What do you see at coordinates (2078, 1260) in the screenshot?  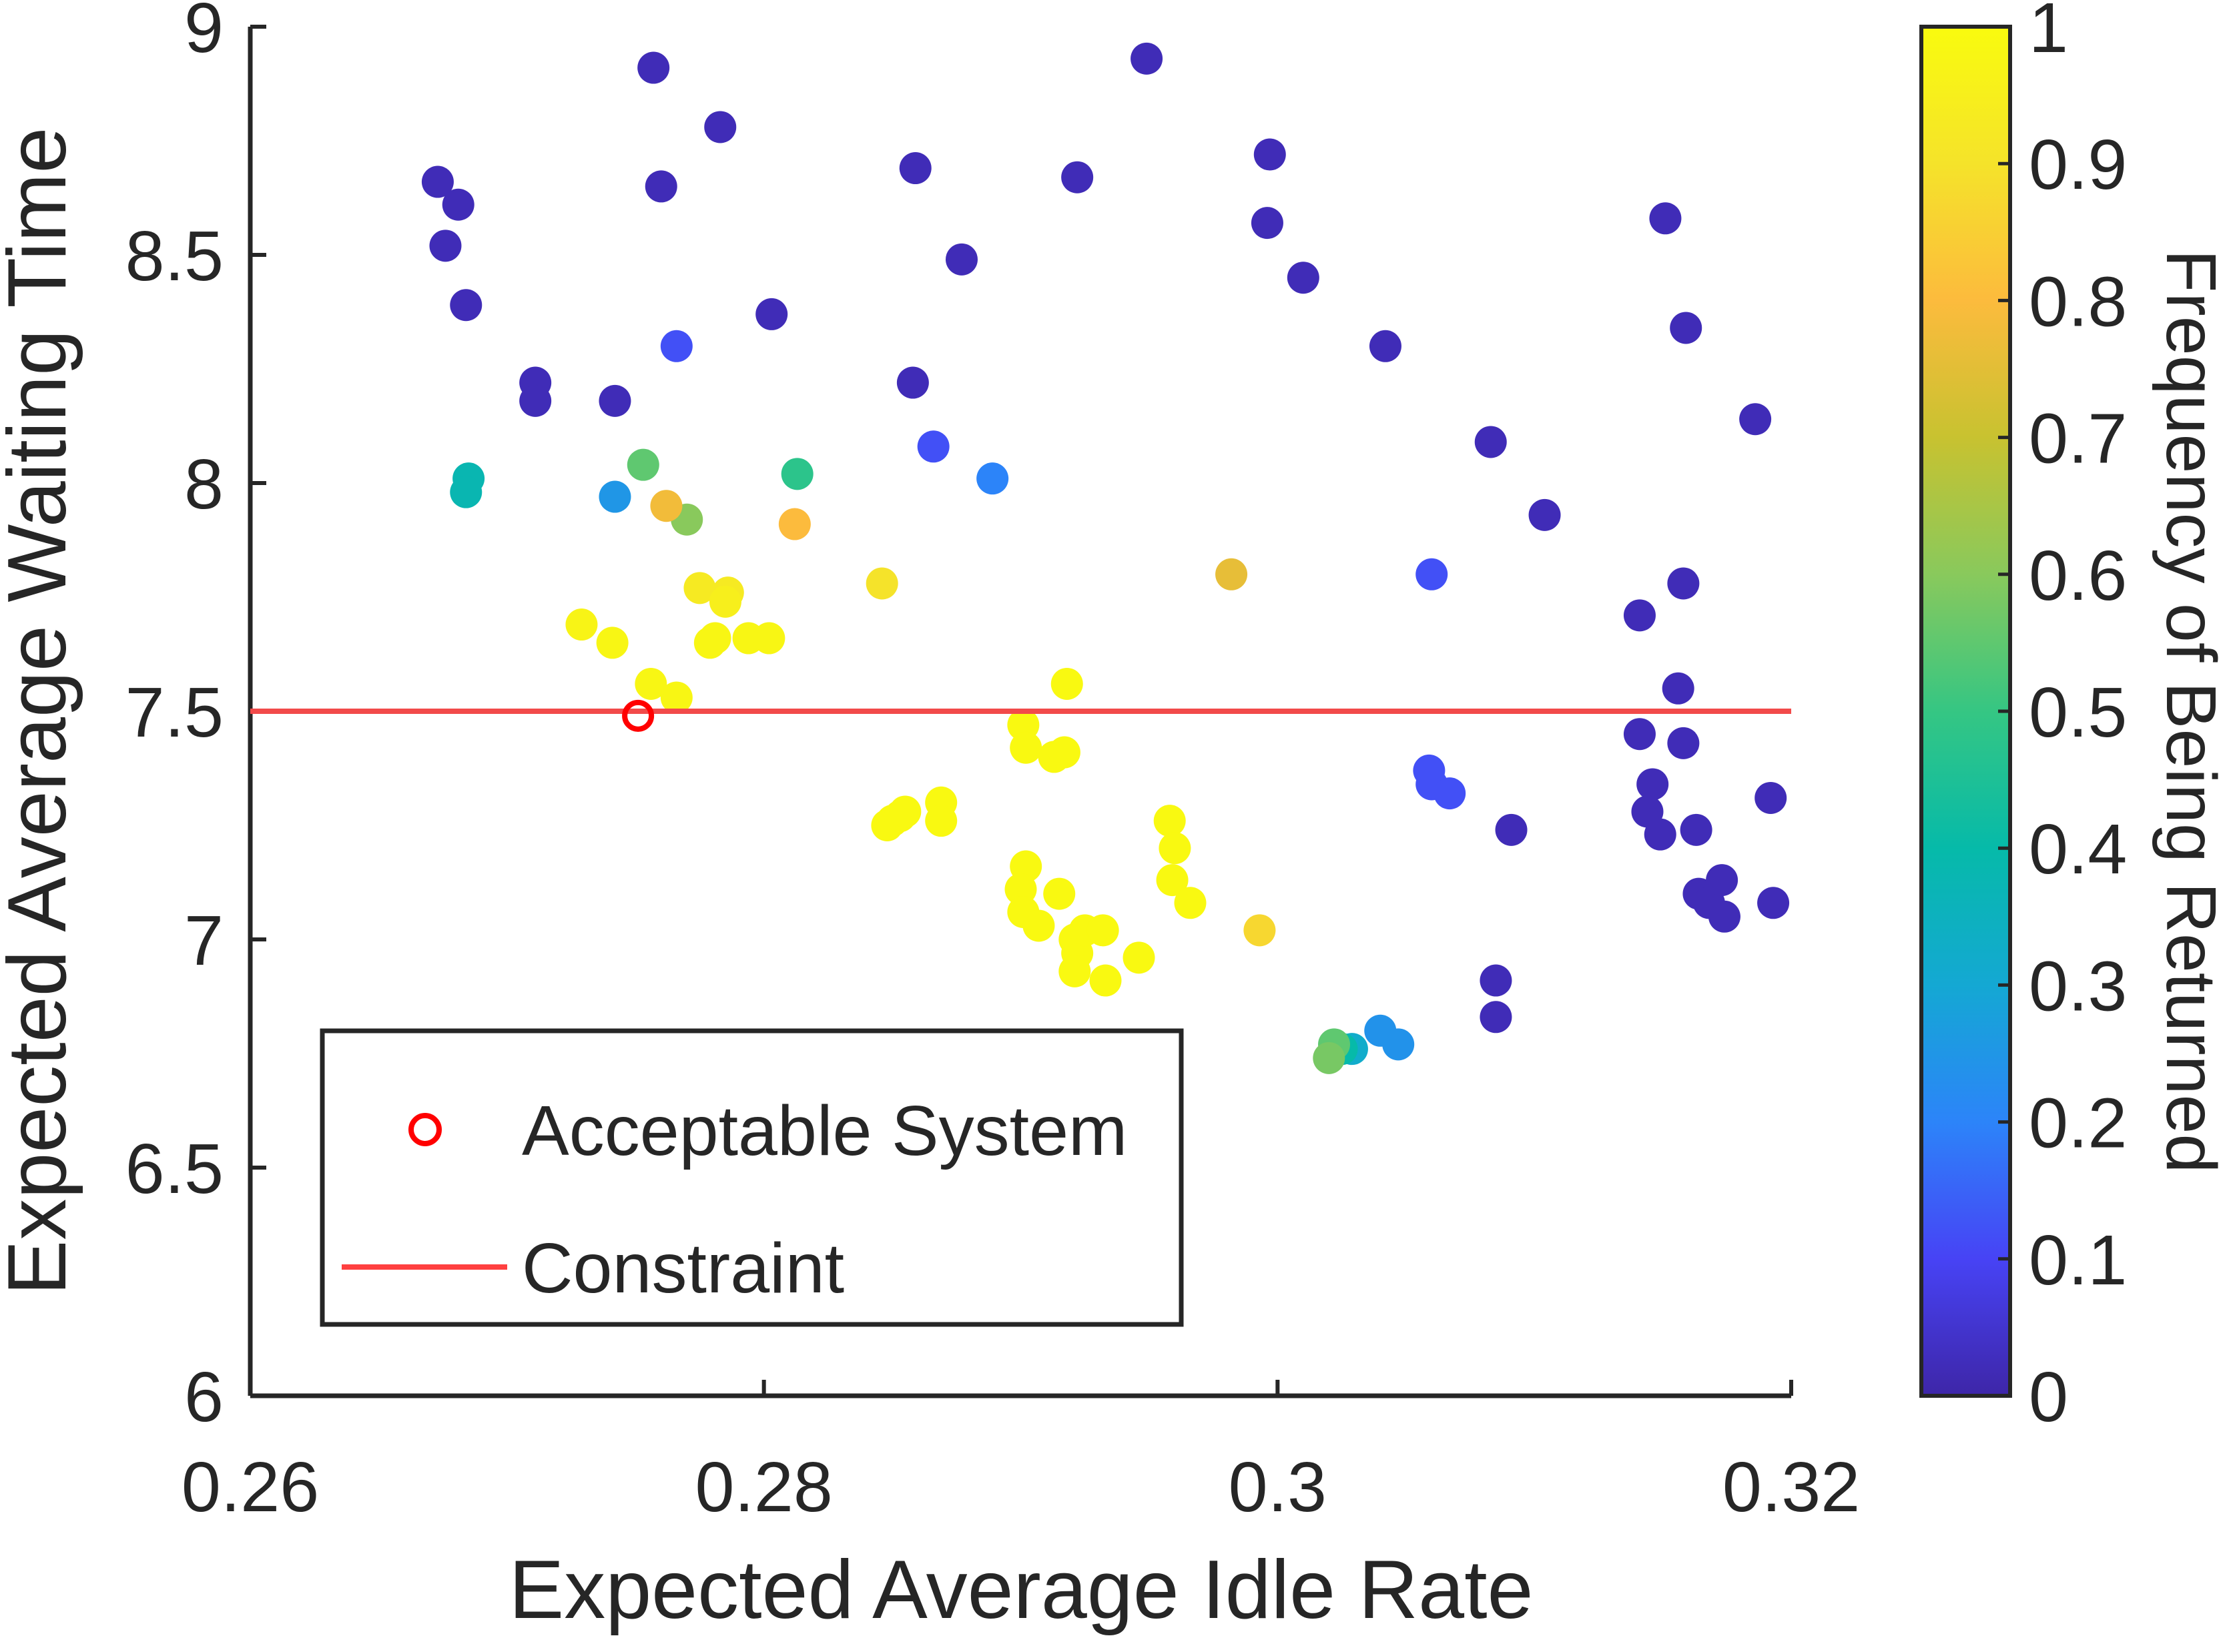 I see `colorbar-tick-label: 0.1` at bounding box center [2078, 1260].